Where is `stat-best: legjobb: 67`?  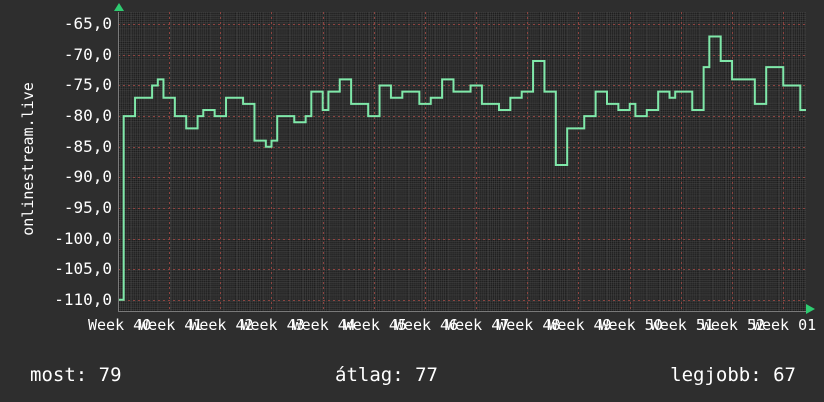 stat-best: legjobb: 67 is located at coordinates (733, 375).